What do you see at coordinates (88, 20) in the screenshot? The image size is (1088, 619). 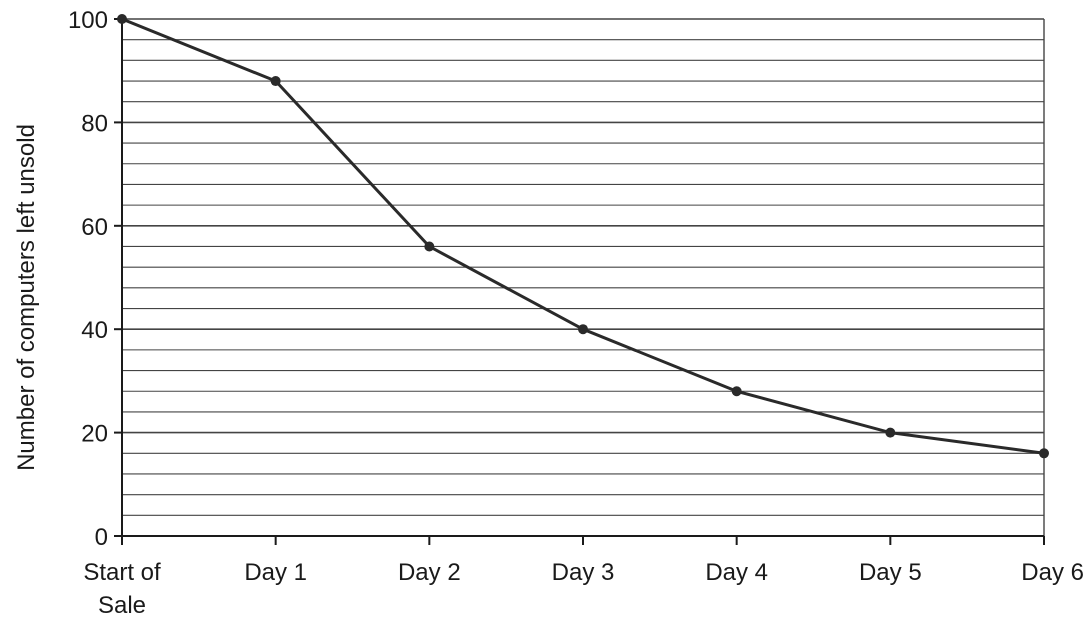 I see `y-tick-label: 100` at bounding box center [88, 20].